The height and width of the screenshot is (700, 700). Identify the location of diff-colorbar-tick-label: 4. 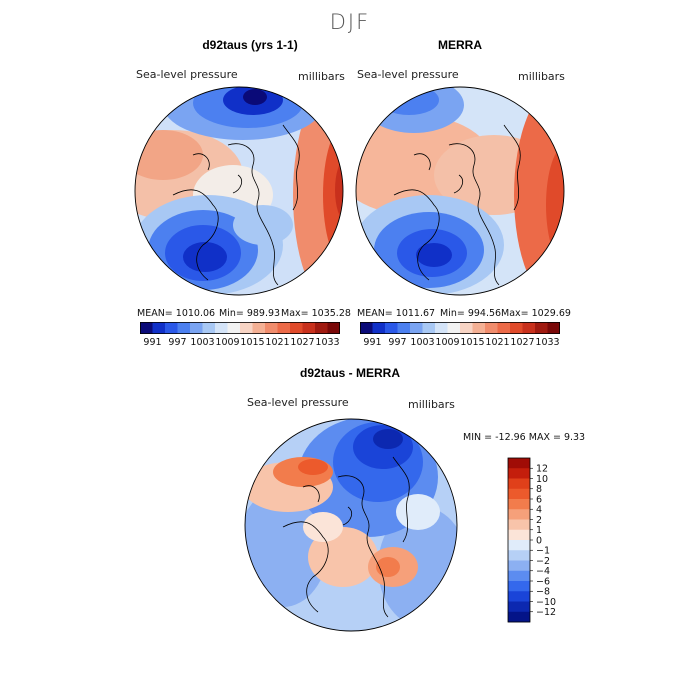
(539, 510).